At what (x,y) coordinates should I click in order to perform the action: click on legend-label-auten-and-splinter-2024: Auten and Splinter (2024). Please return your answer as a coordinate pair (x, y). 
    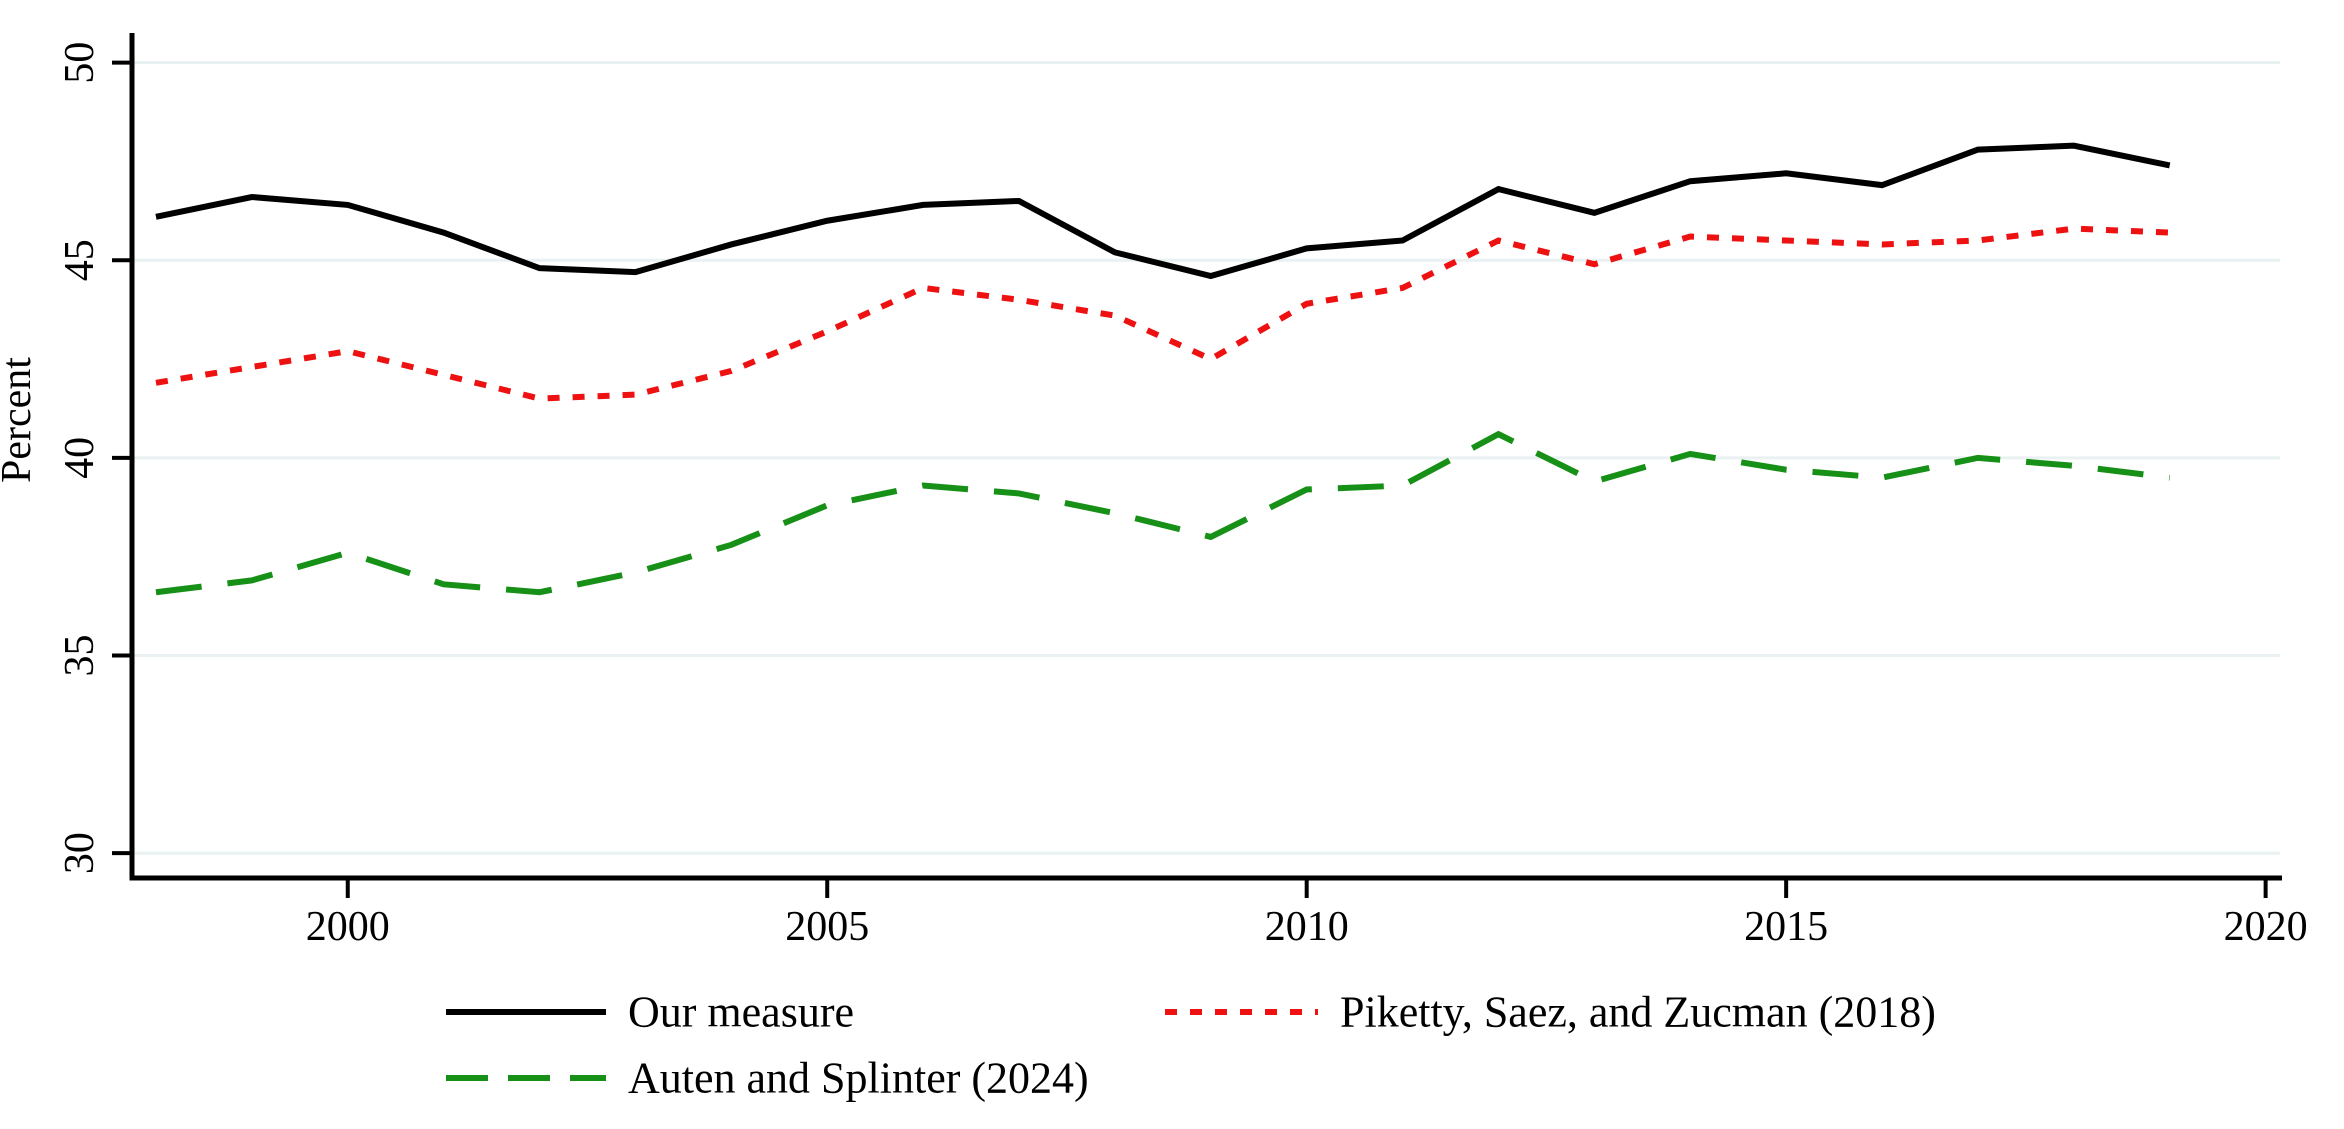
    Looking at the image, I should click on (858, 1078).